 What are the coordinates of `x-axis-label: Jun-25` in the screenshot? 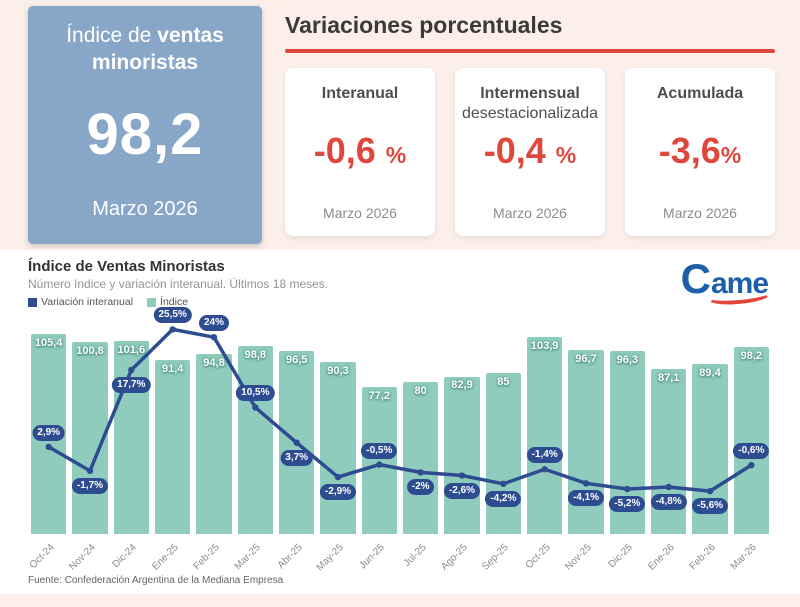 It's located at (372, 557).